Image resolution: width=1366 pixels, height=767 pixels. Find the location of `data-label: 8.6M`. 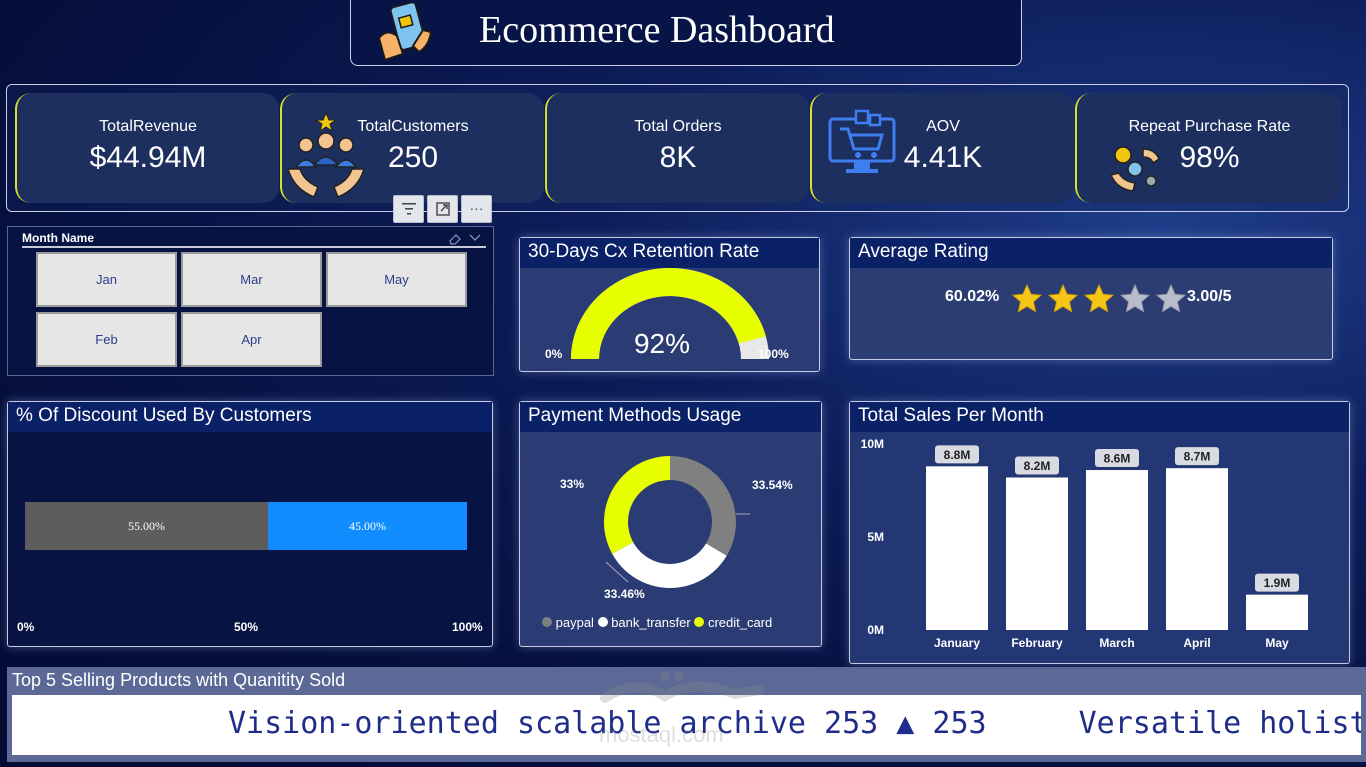

data-label: 8.6M is located at coordinates (1117, 459).